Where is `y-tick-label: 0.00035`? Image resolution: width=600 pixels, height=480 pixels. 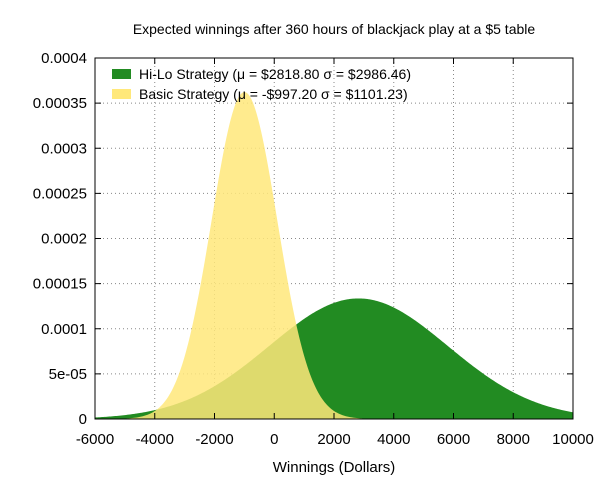
y-tick-label: 0.00035 is located at coordinates (60, 103).